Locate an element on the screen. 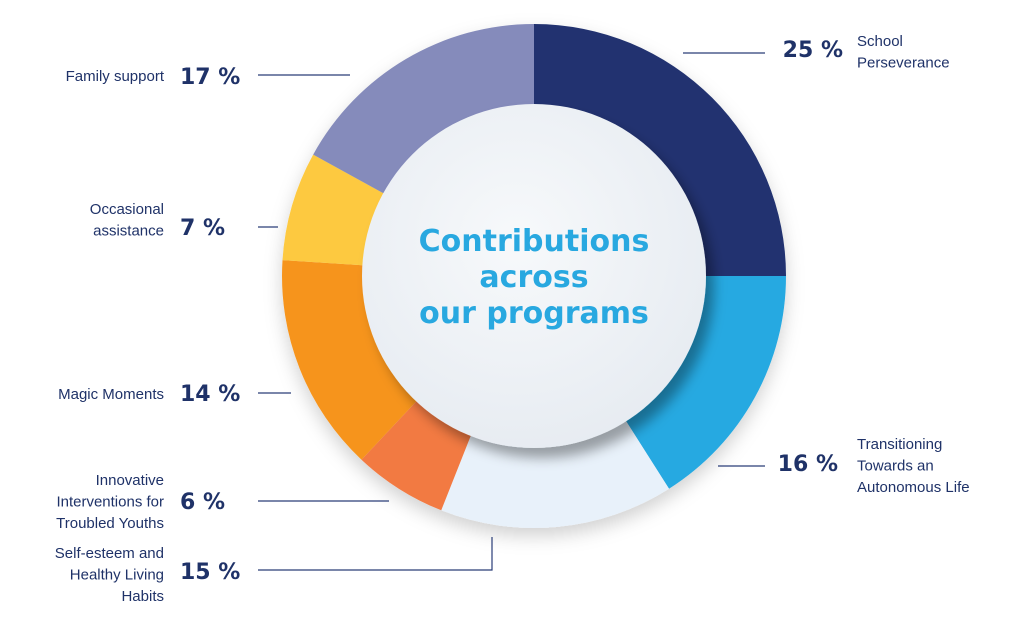  label-magic-moments: 14 % Magic Moments is located at coordinates (149, 394).